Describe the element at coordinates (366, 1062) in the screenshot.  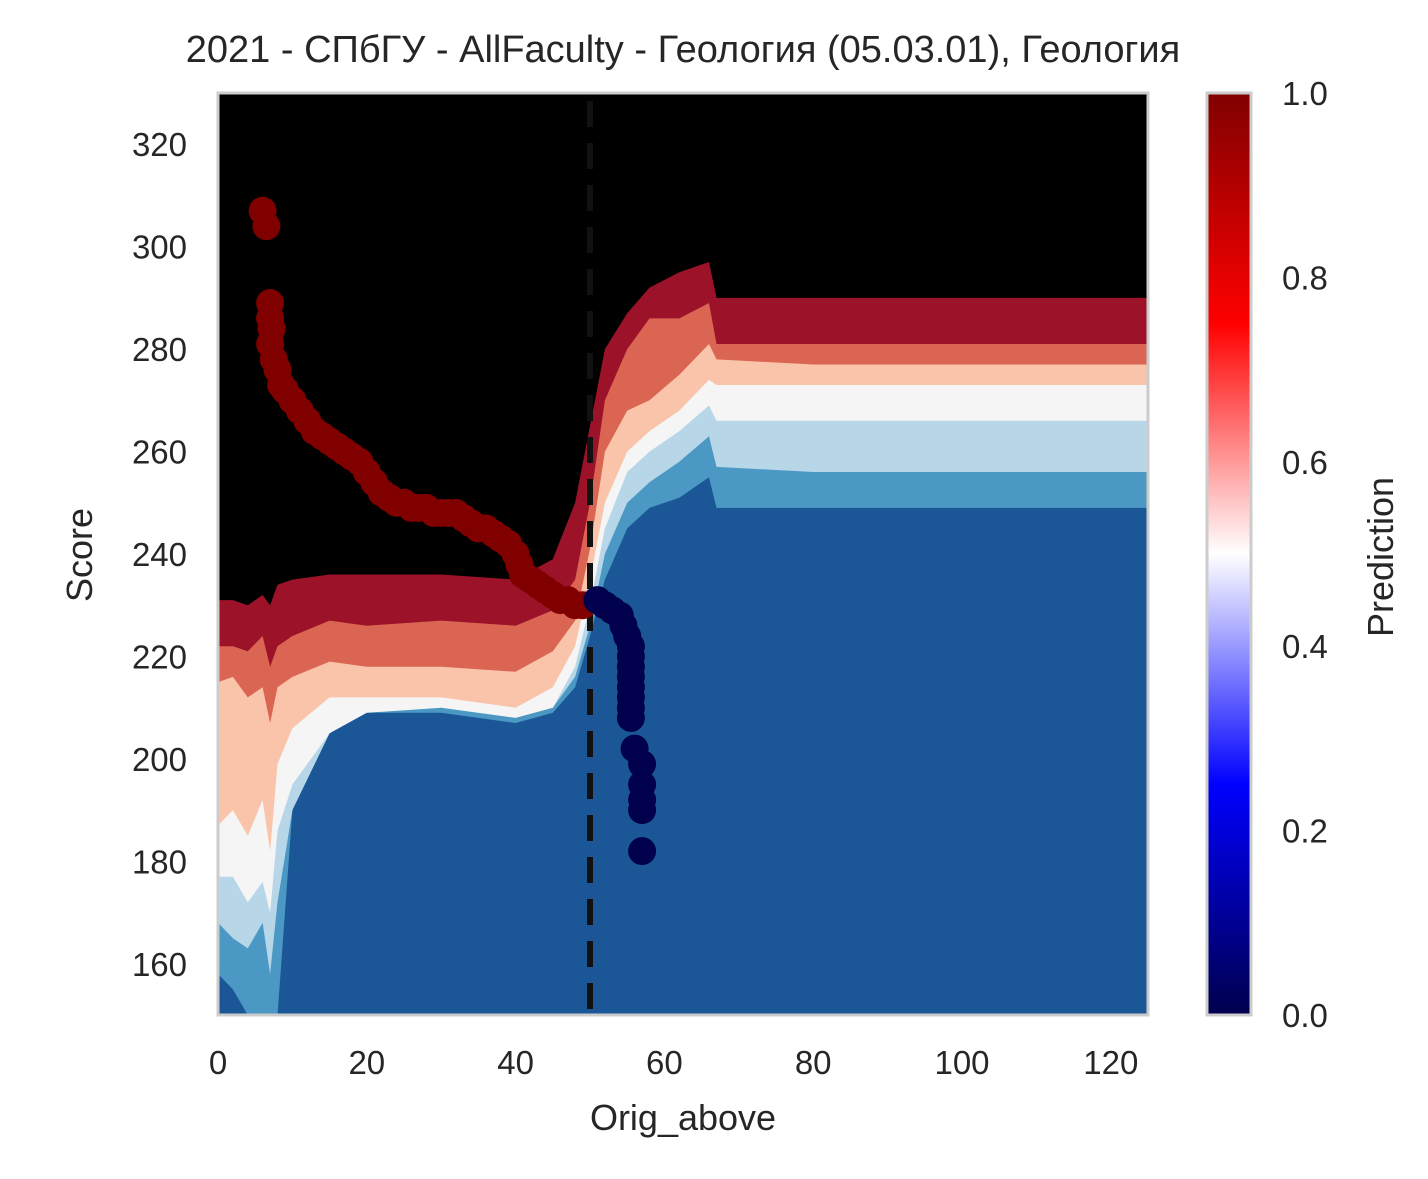
I see `x-tick-label: 20` at that location.